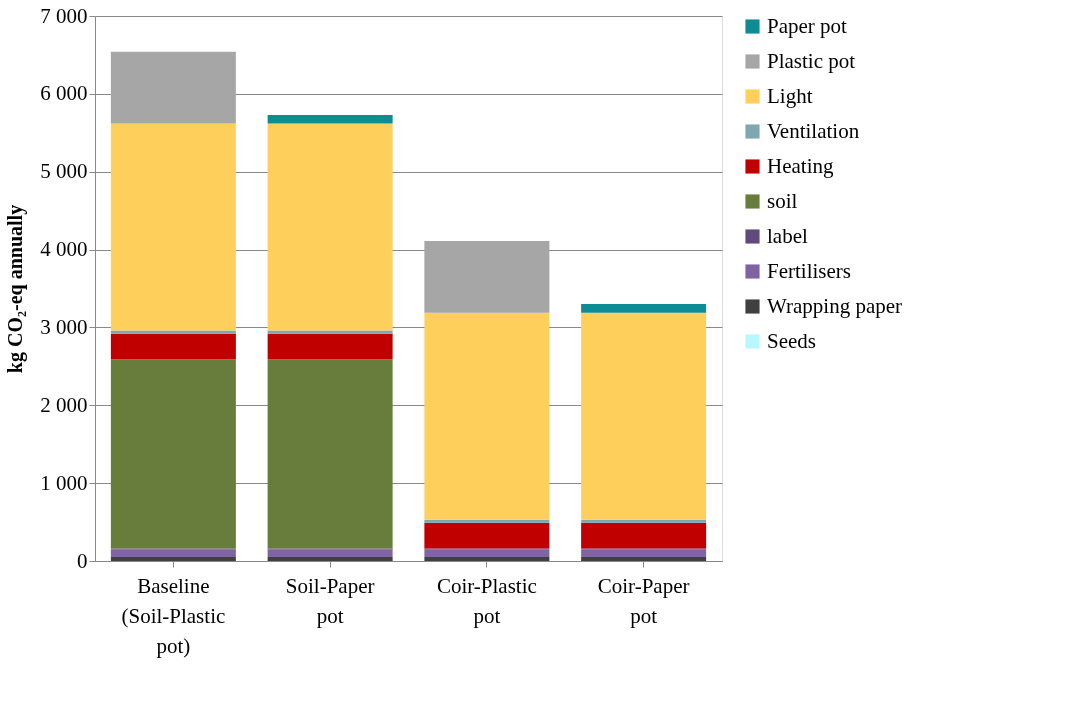 The image size is (1078, 722). I want to click on legend-label: Seeds, so click(791, 340).